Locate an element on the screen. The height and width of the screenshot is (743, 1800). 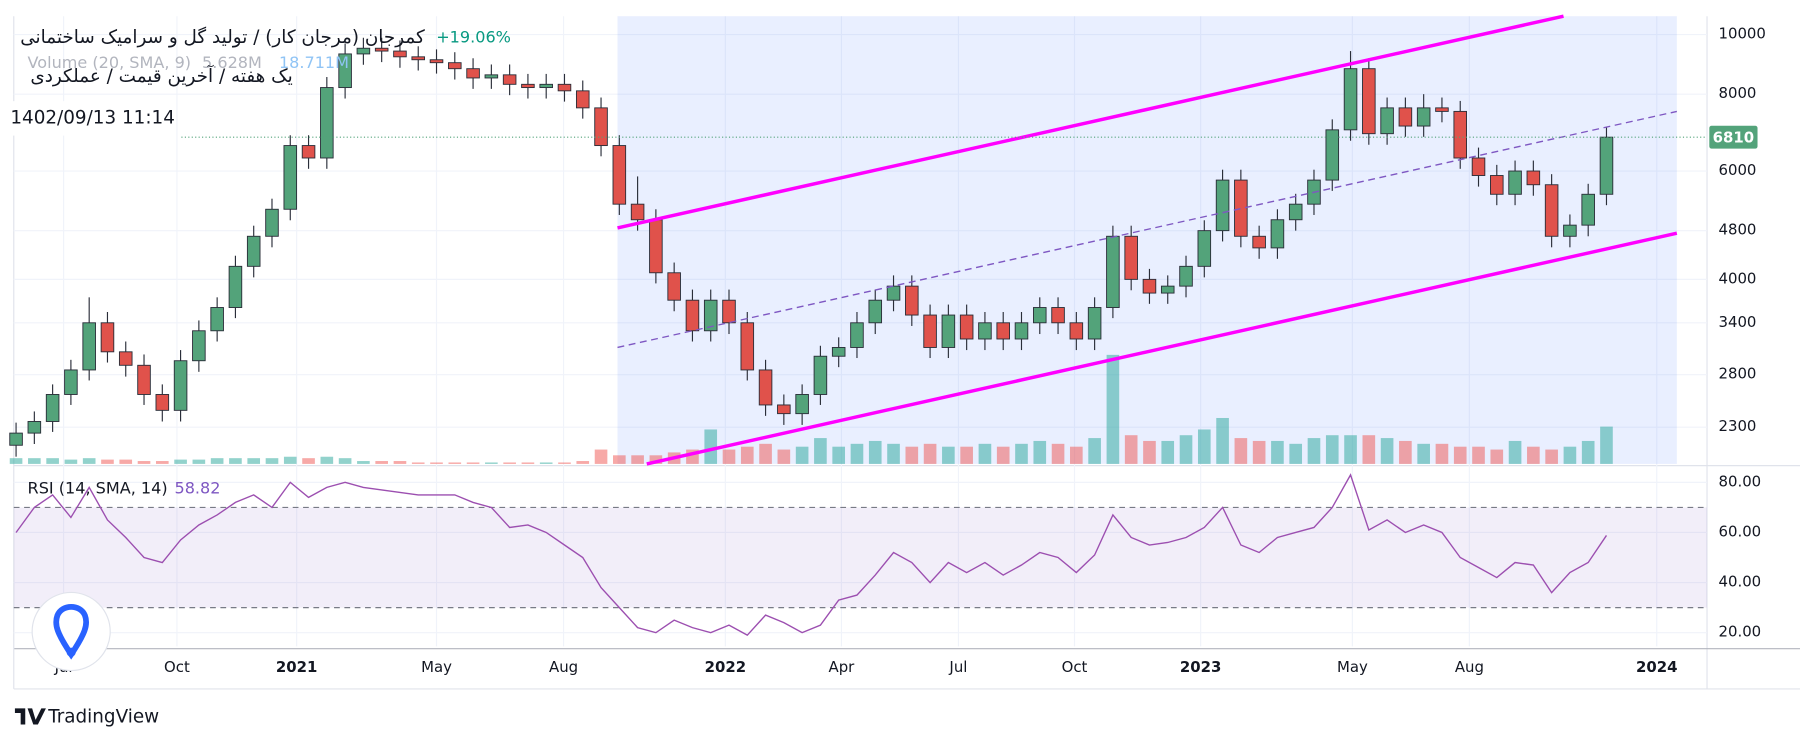
x-tick-label: Jul is located at coordinates (957, 667).